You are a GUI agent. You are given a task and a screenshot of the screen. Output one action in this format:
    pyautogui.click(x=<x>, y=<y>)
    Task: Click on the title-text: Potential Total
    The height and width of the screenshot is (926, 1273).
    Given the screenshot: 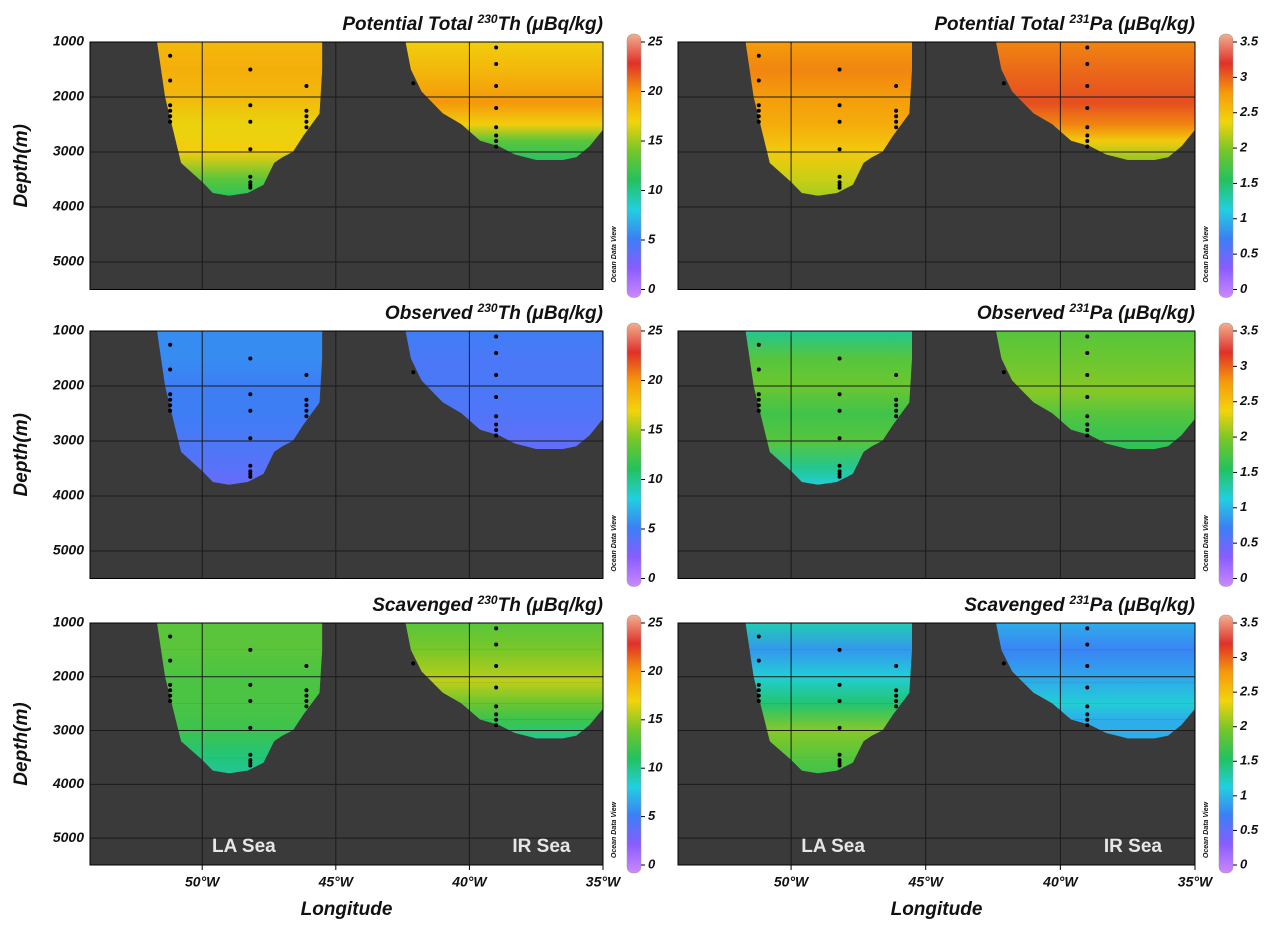 What is the action you would take?
    pyautogui.click(x=999, y=24)
    